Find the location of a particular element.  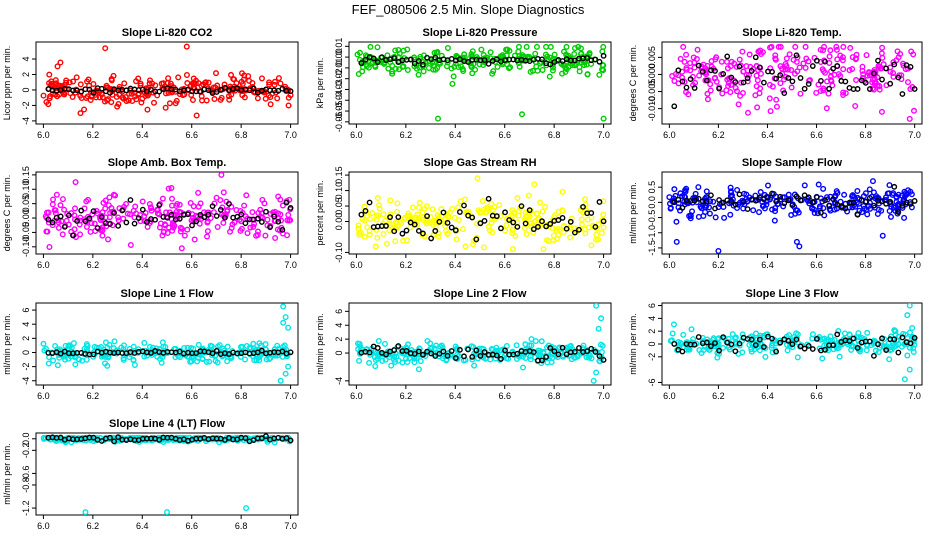

y-tick-label: -4 is located at coordinates (26, 121).